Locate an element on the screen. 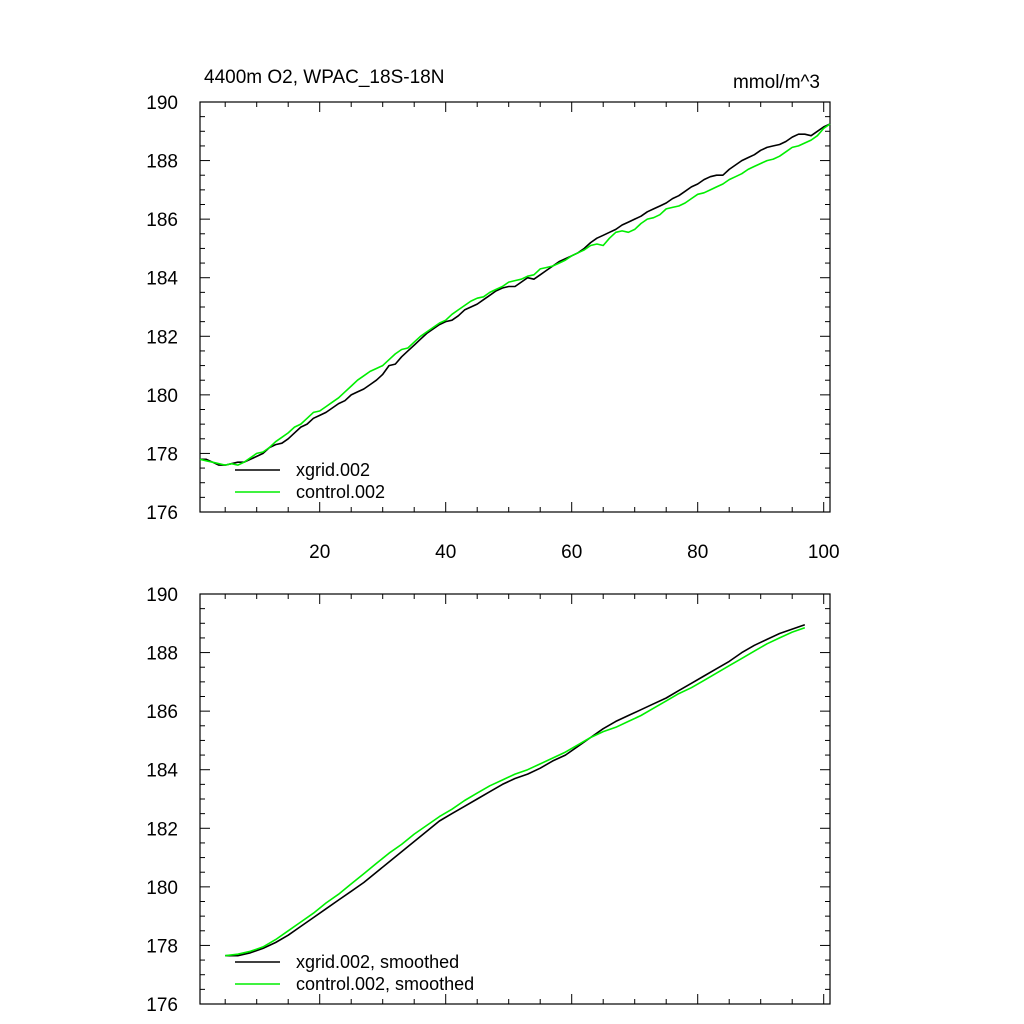  x-tick-label: 60 is located at coordinates (571, 552).